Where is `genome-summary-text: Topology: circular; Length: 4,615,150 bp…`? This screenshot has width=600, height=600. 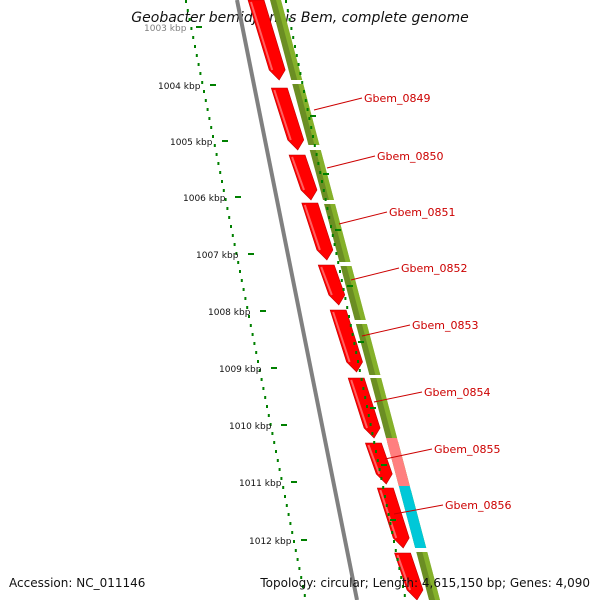
genome-summary-text: Topology: circular; Length: 4,615,150 bp… is located at coordinates (425, 583).